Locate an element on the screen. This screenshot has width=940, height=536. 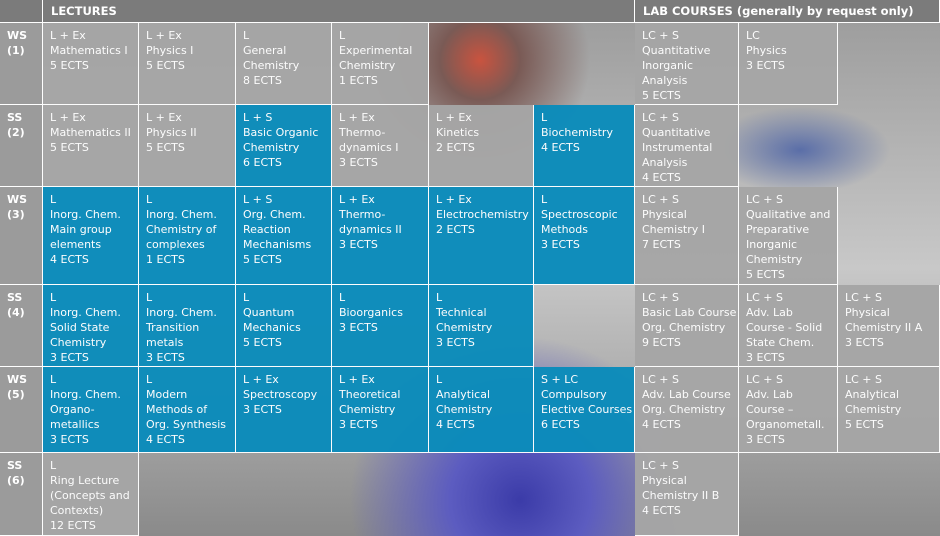
course-cell: L + Ex Kinetics 2 ECTS is located at coordinates (481, 146).